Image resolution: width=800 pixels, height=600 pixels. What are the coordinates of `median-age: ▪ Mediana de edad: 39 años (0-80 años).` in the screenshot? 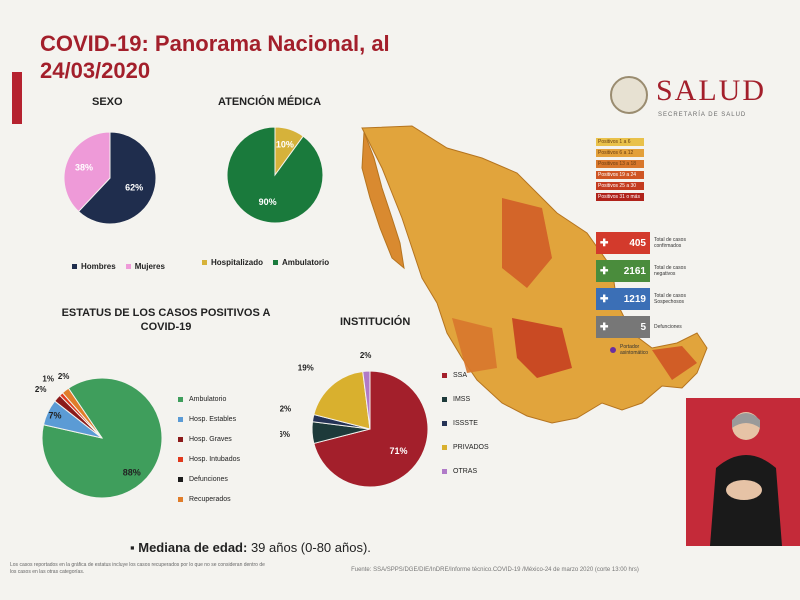 It's located at (250, 547).